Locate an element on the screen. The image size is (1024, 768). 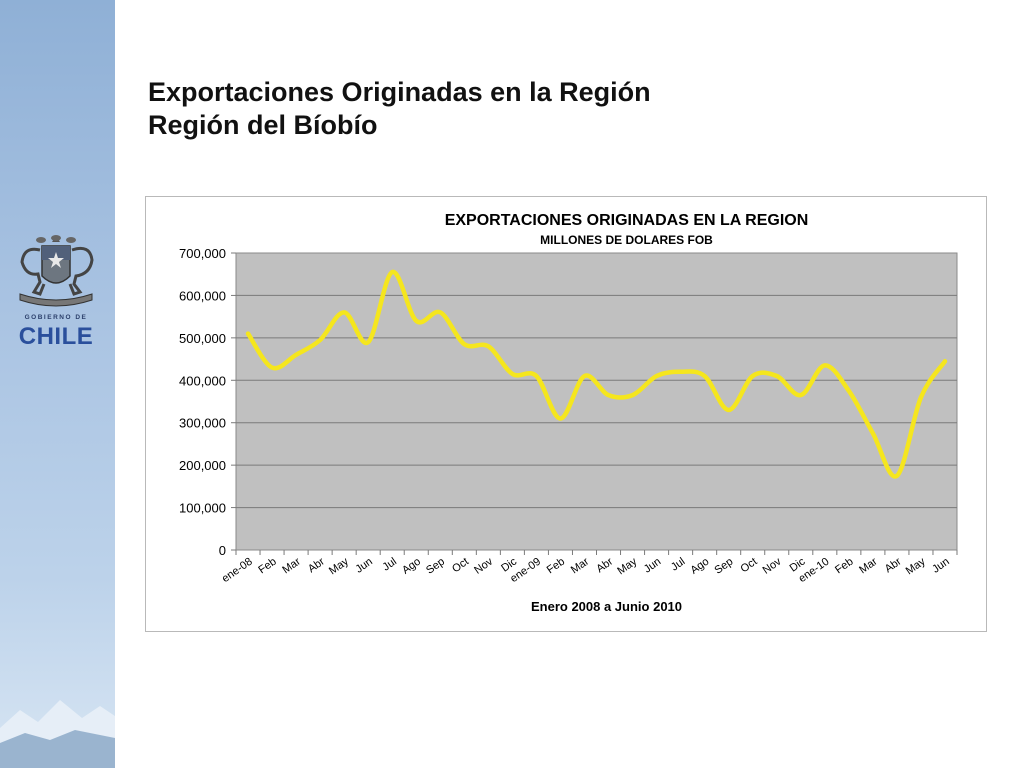
logo-big-text: CHILE is located at coordinates (56, 336).